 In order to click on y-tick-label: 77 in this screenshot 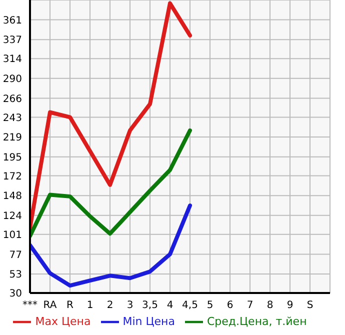, I will do `click(15, 255)`.